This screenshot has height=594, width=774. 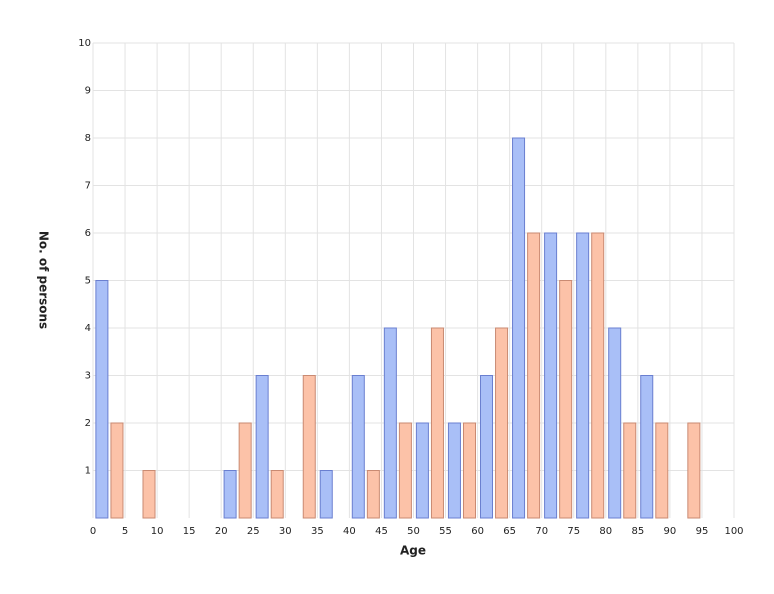 I want to click on y-tick-label: 4, so click(x=88, y=328).